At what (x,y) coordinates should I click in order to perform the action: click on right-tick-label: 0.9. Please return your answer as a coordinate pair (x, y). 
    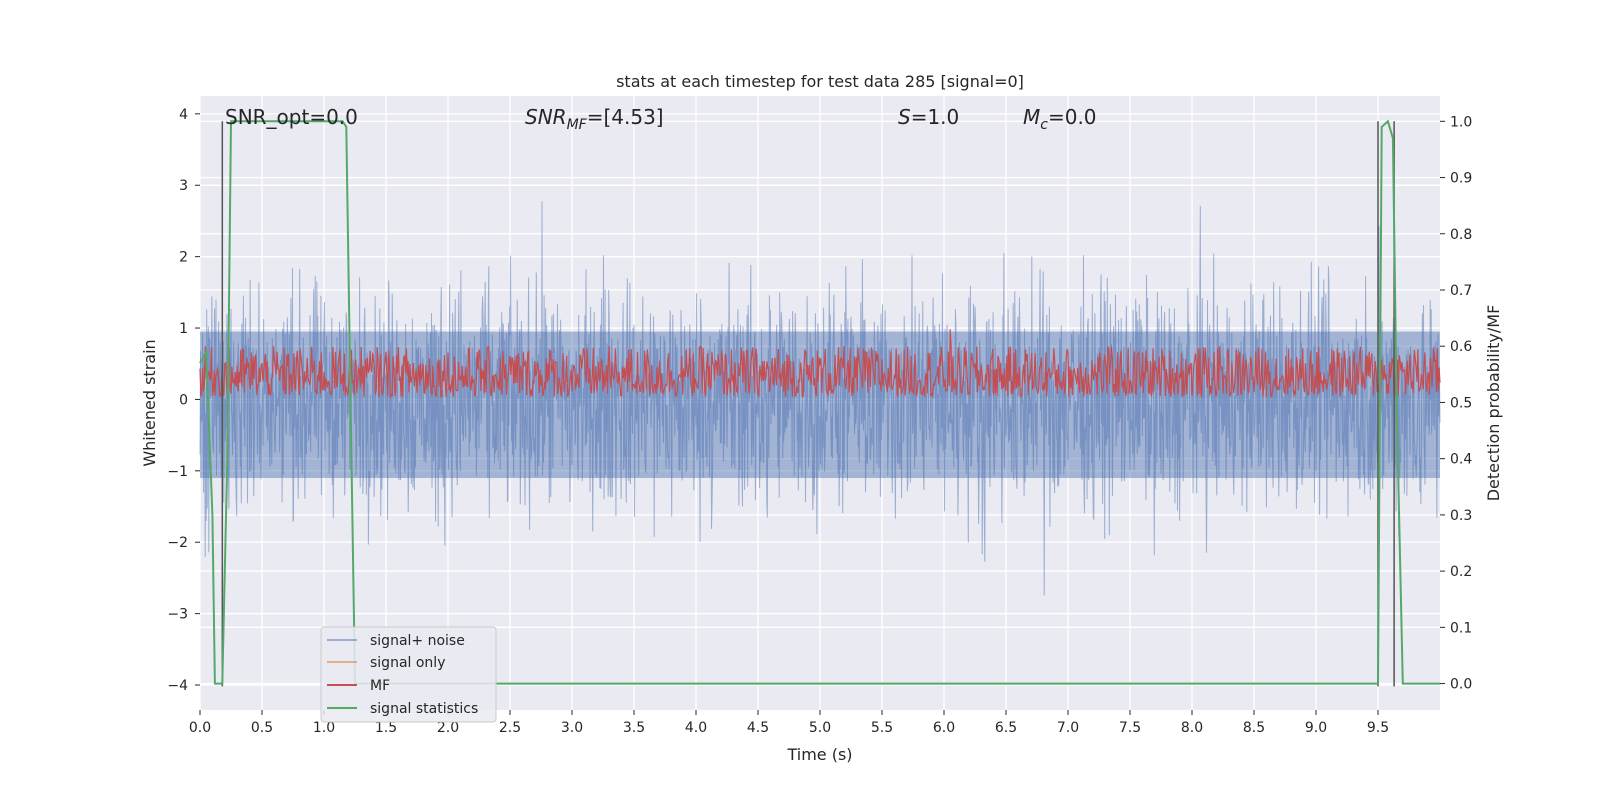
    Looking at the image, I should click on (1461, 179).